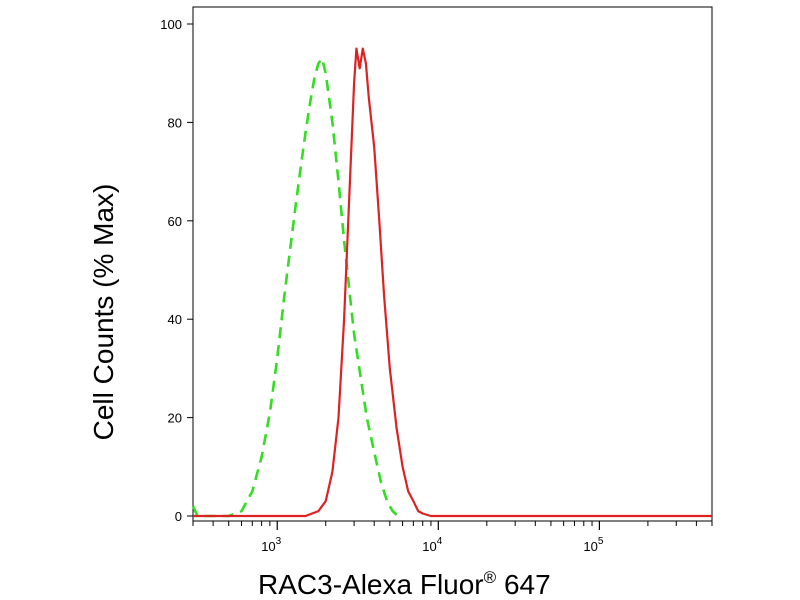  What do you see at coordinates (171, 24) in the screenshot?
I see `y-tick-label: 100` at bounding box center [171, 24].